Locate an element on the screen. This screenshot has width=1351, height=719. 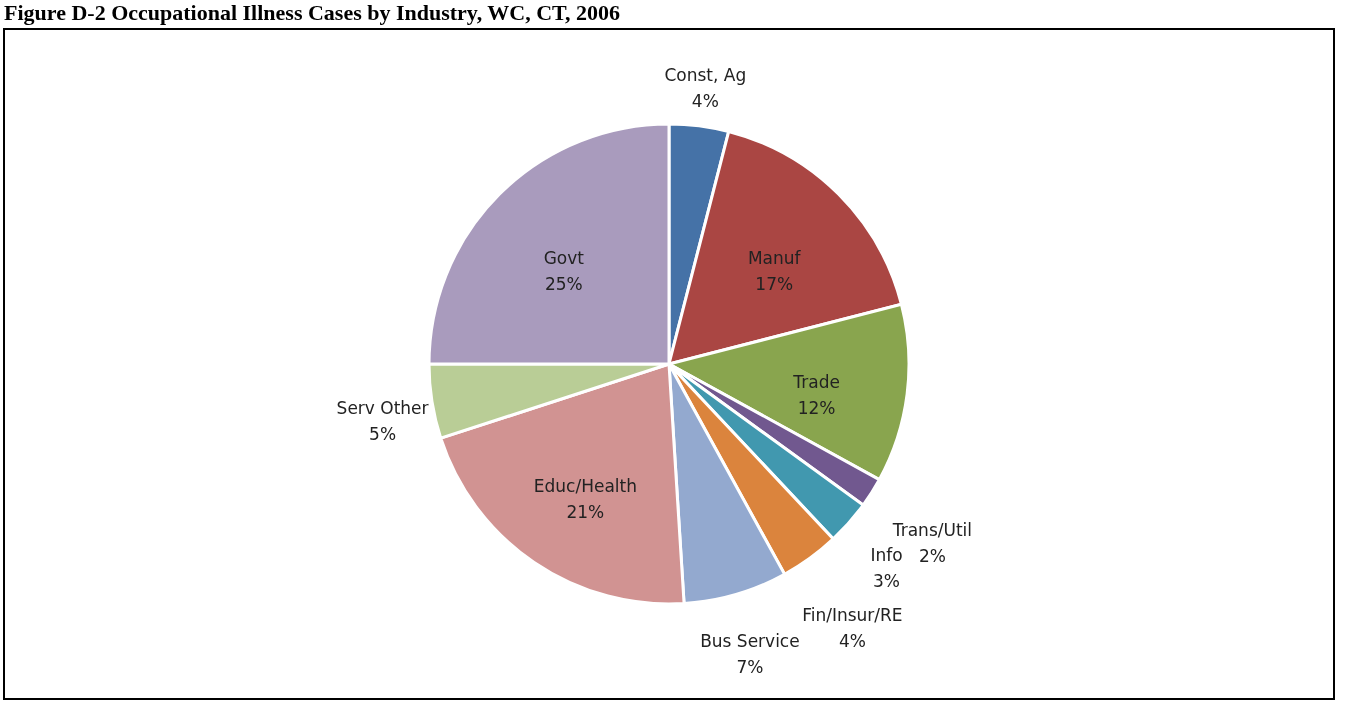
slice-label: Info is located at coordinates (886, 554).